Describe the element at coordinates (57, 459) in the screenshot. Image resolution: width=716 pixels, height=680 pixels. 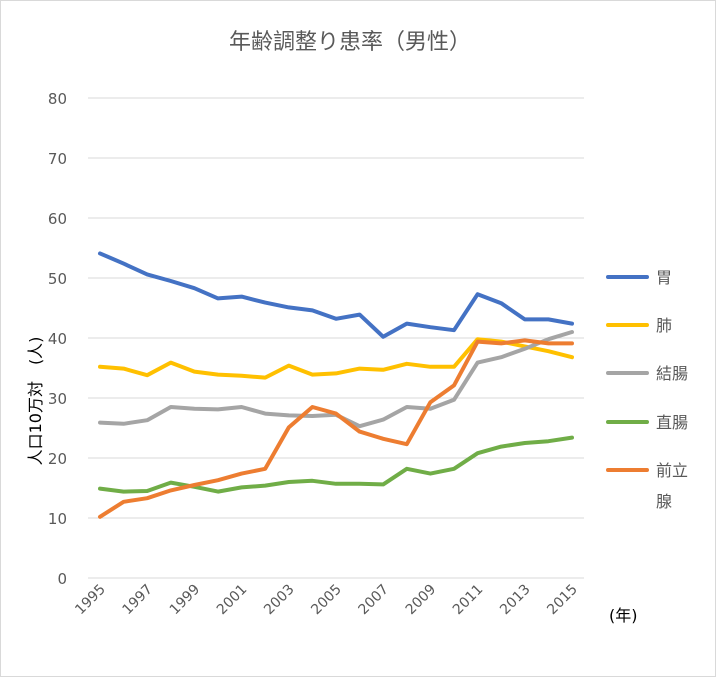
I see `y-tick-label: 20` at that location.